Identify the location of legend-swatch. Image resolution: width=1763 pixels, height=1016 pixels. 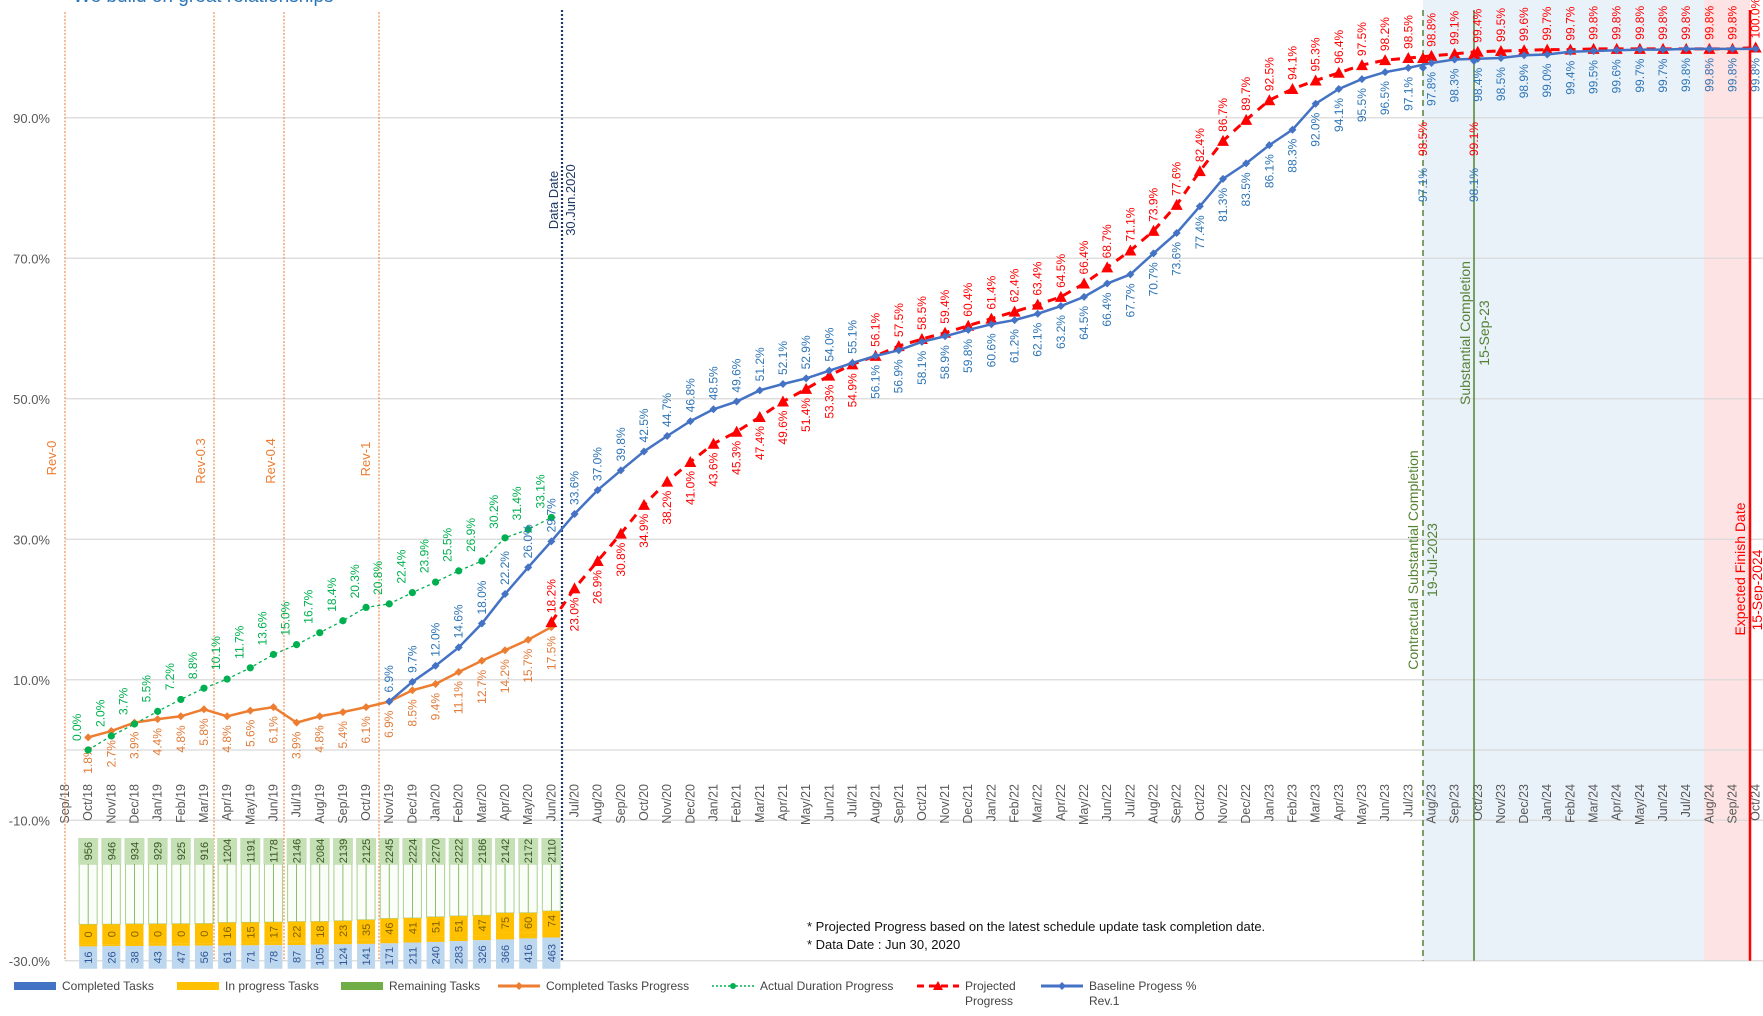
(362, 986).